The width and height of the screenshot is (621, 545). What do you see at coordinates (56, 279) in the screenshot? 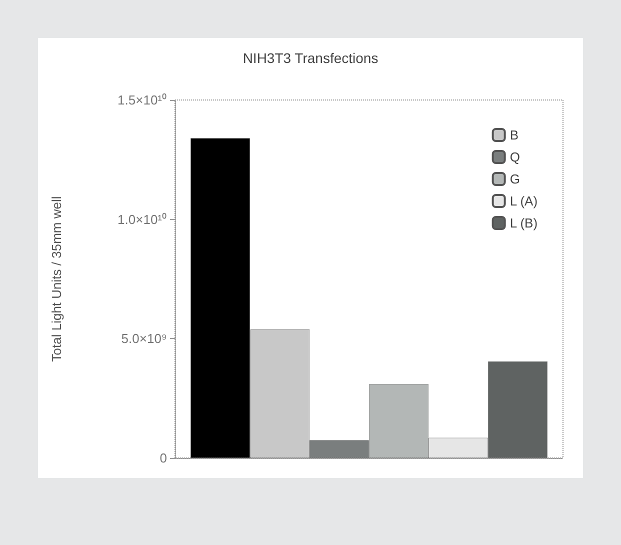
I see `y-axis-title: Total Light Units / 35mm well` at bounding box center [56, 279].